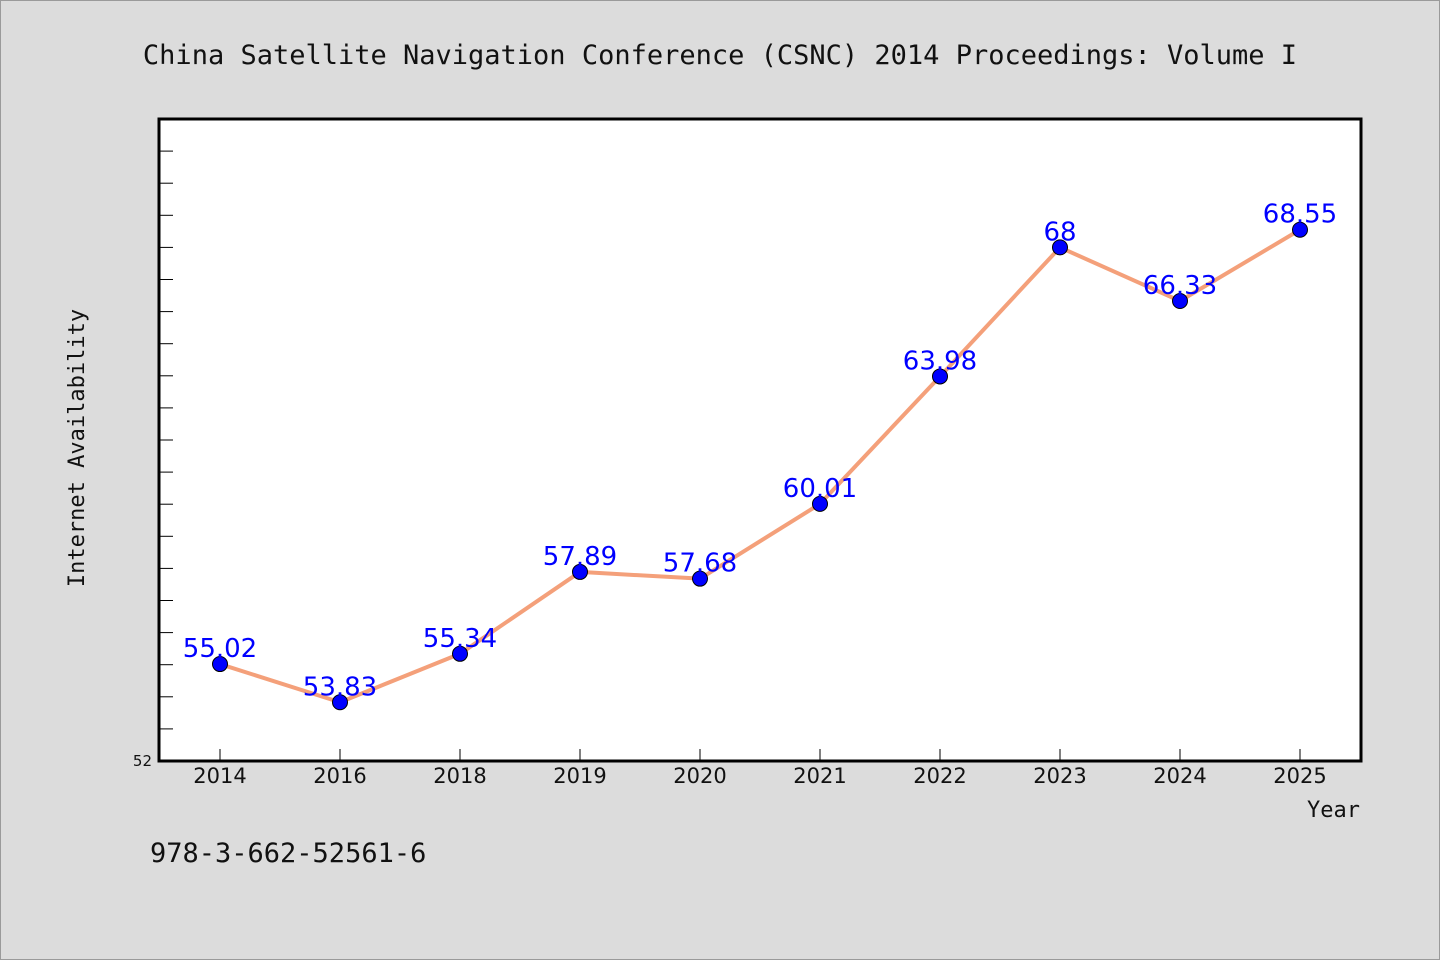 The height and width of the screenshot is (960, 1440). I want to click on data-label: 55.02, so click(220, 649).